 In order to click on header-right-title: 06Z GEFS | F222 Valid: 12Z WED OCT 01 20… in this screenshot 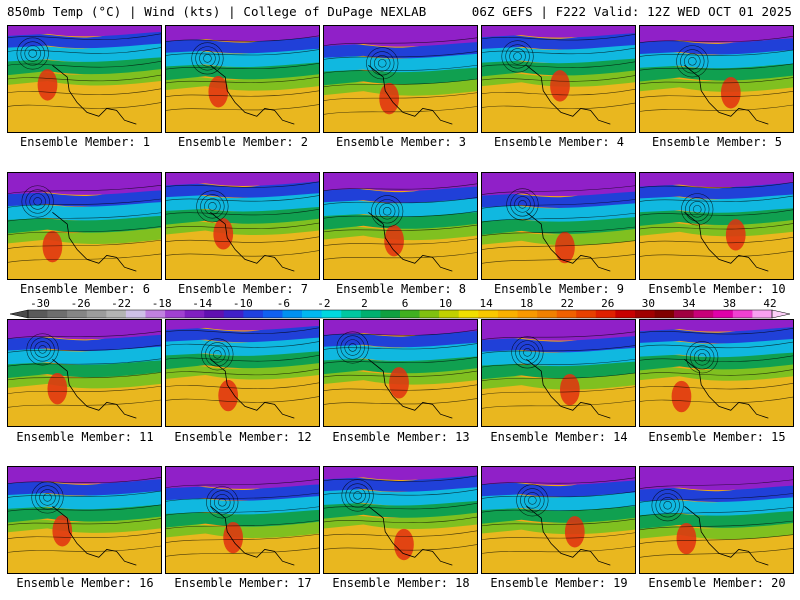, I will do `click(631, 11)`.